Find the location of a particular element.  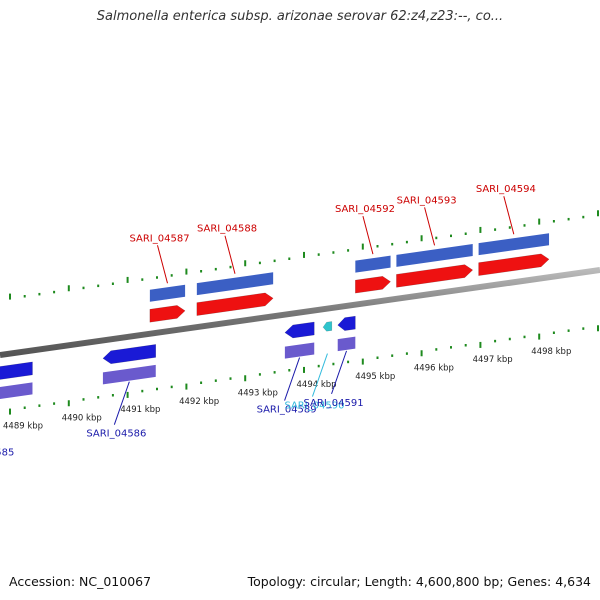

scale-tick-label: 4492 kbp is located at coordinates (199, 402).